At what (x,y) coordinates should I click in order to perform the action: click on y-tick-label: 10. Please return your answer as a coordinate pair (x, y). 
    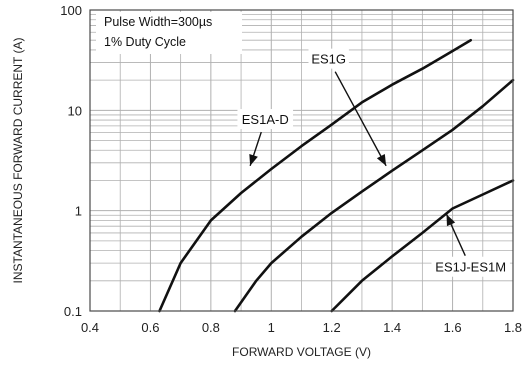
    Looking at the image, I should click on (75, 110).